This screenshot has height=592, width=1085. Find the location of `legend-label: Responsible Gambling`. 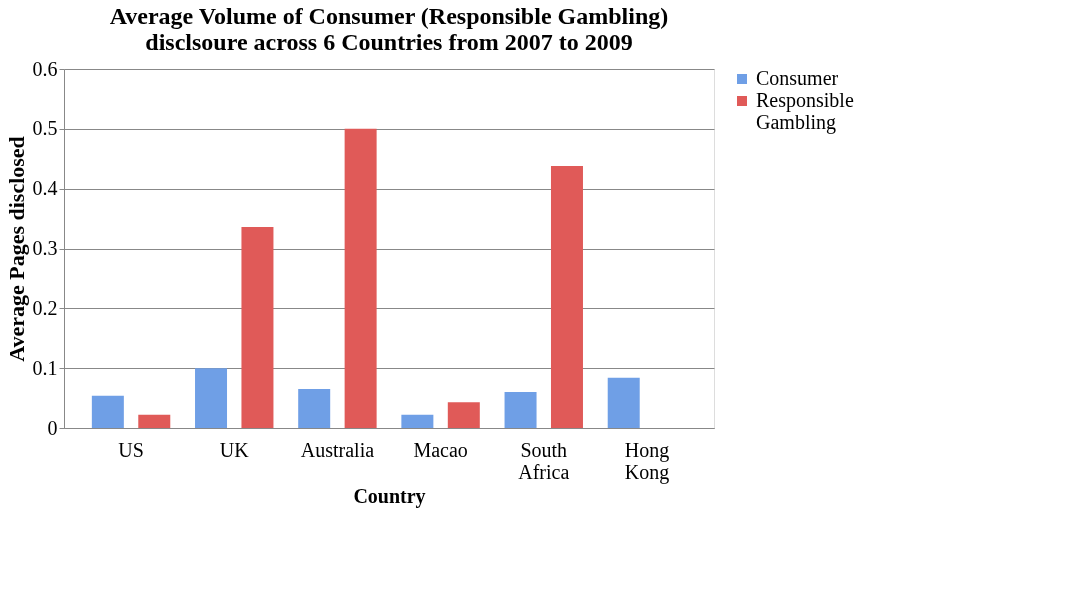

legend-label: Responsible Gambling is located at coordinates (805, 111).